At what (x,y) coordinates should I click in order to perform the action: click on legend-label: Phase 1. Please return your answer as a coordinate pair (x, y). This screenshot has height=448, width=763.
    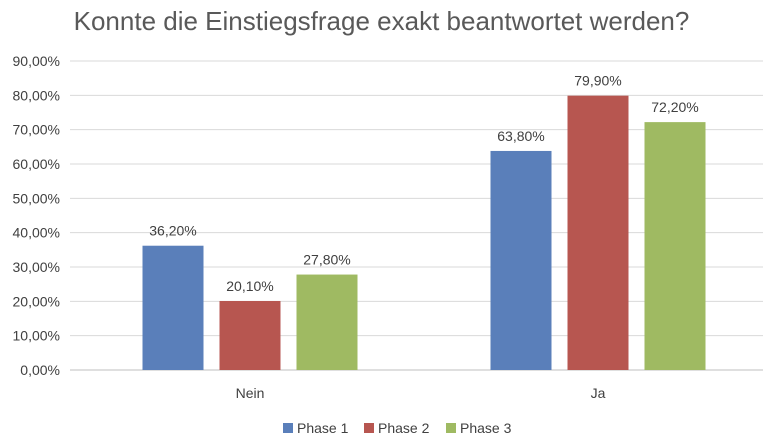
    Looking at the image, I should click on (323, 428).